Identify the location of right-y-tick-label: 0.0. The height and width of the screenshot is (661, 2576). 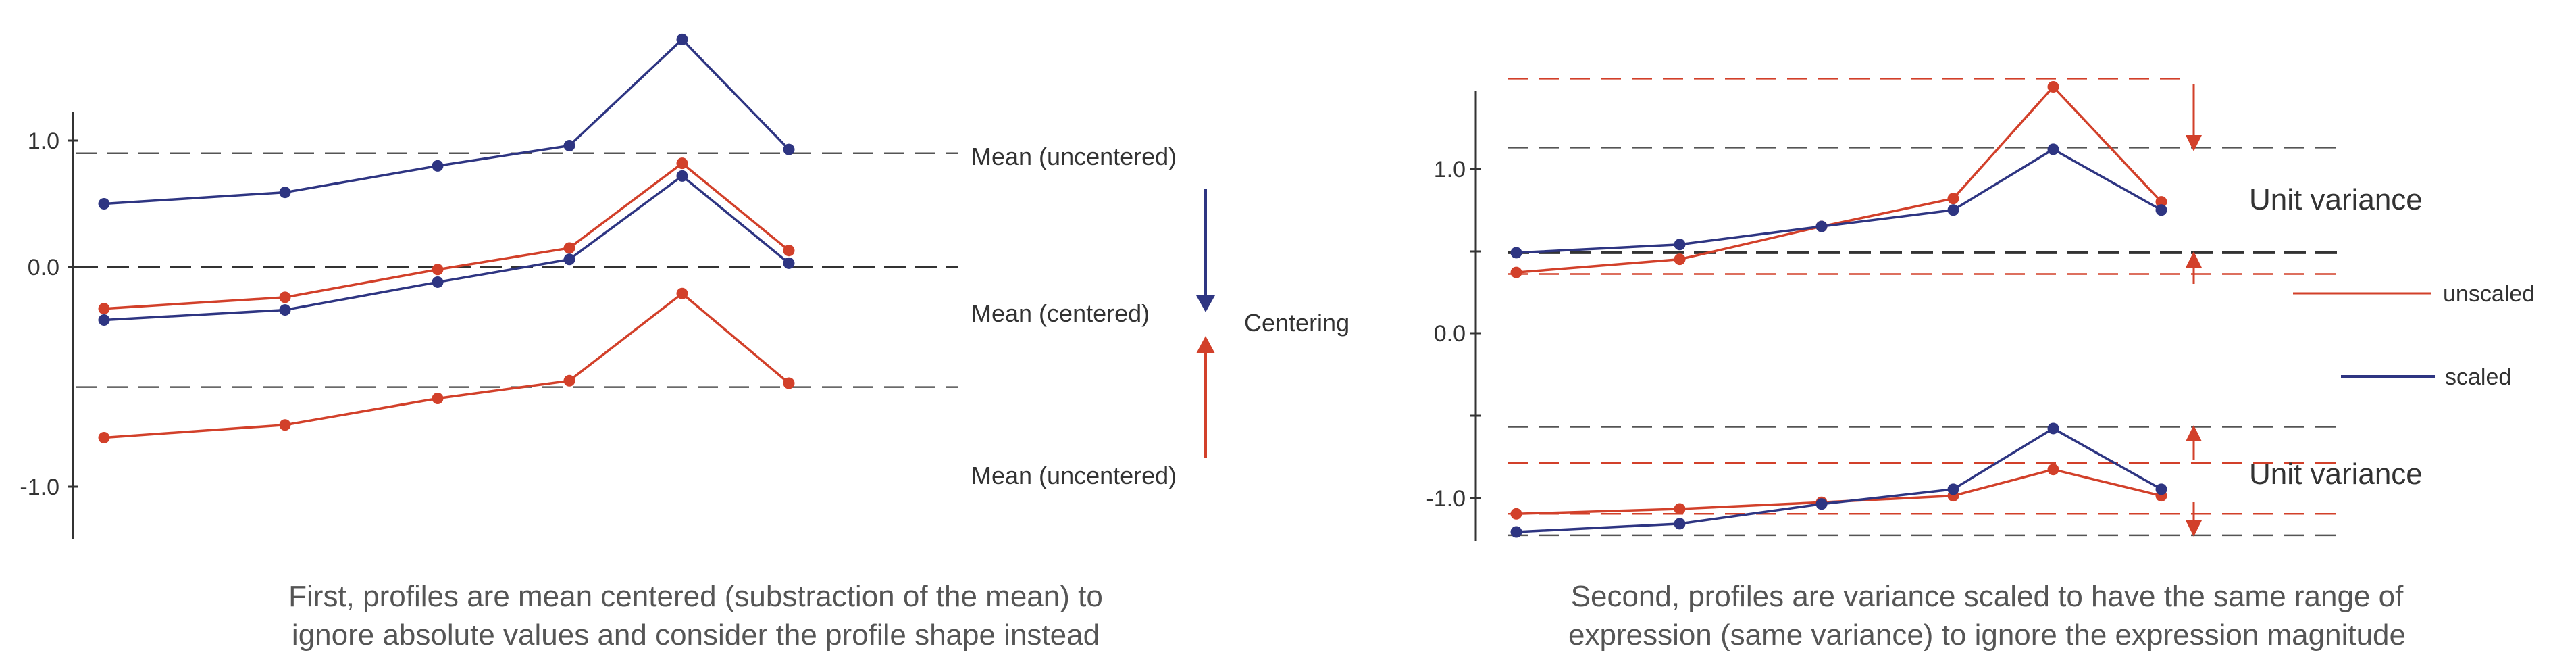
(1450, 334).